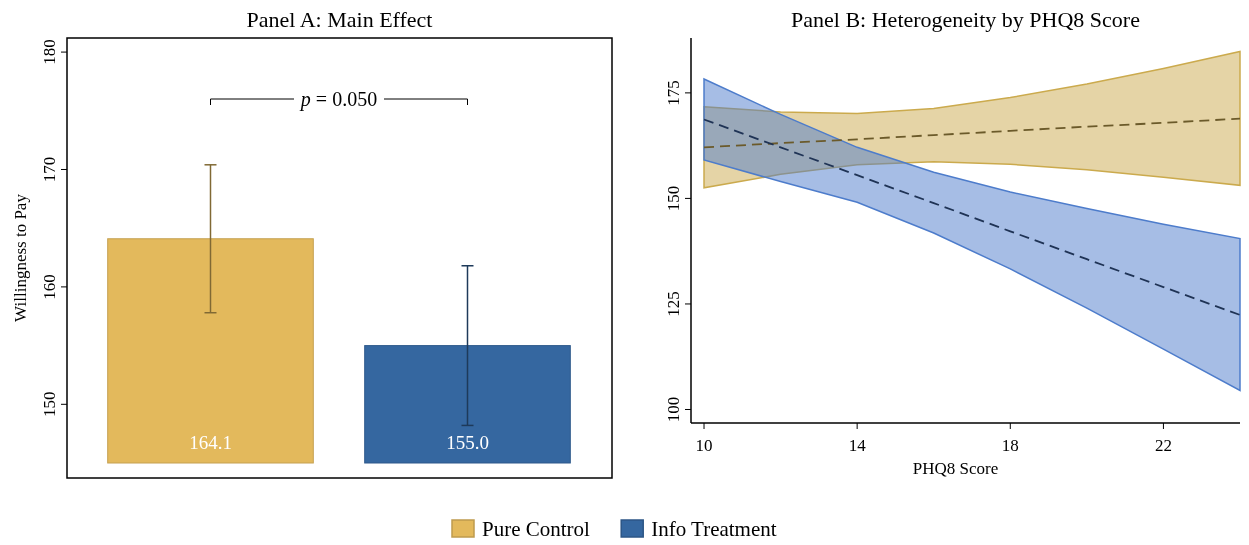  I want to click on annotation: p = 0.050, so click(338, 99).